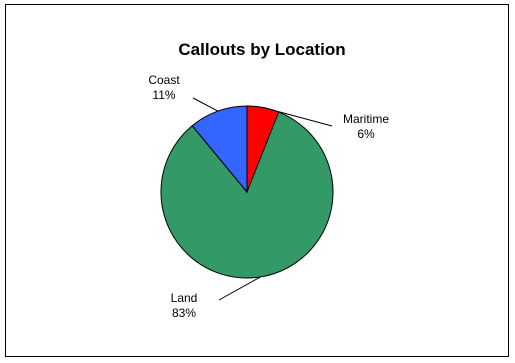  Describe the element at coordinates (163, 95) in the screenshot. I see `slice-value-coast: 11%` at that location.